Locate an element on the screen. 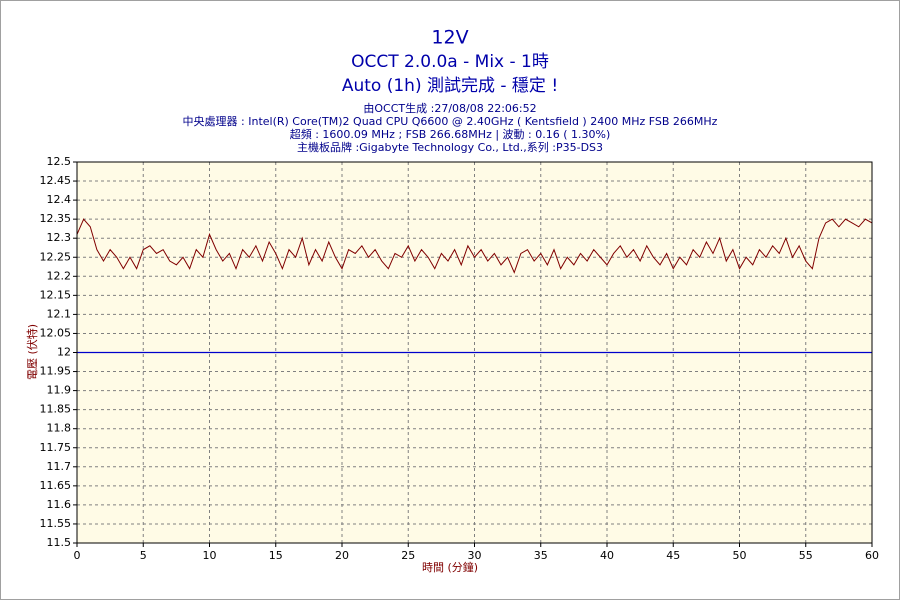  y-tick-label: 12.4 is located at coordinates (59, 199).